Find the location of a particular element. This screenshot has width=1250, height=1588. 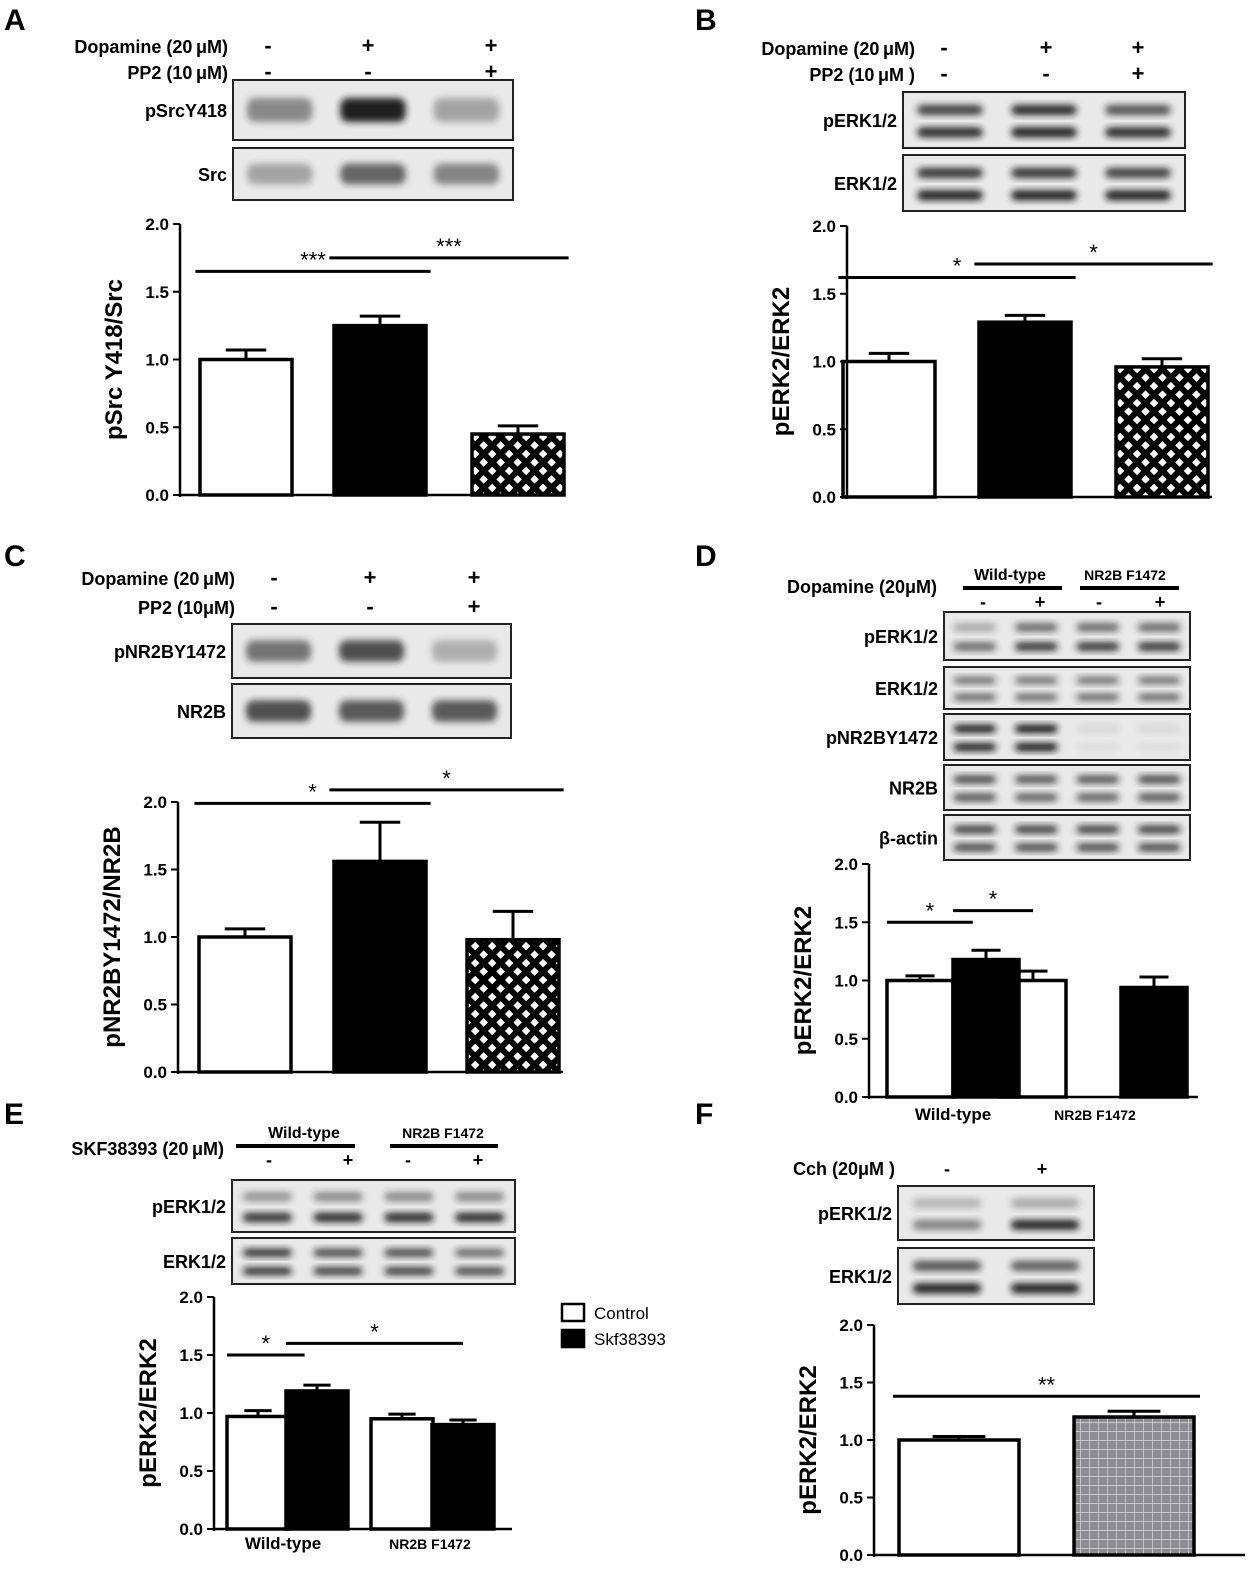

chart-A-y-tick-label: 1.0 is located at coordinates (157, 360).